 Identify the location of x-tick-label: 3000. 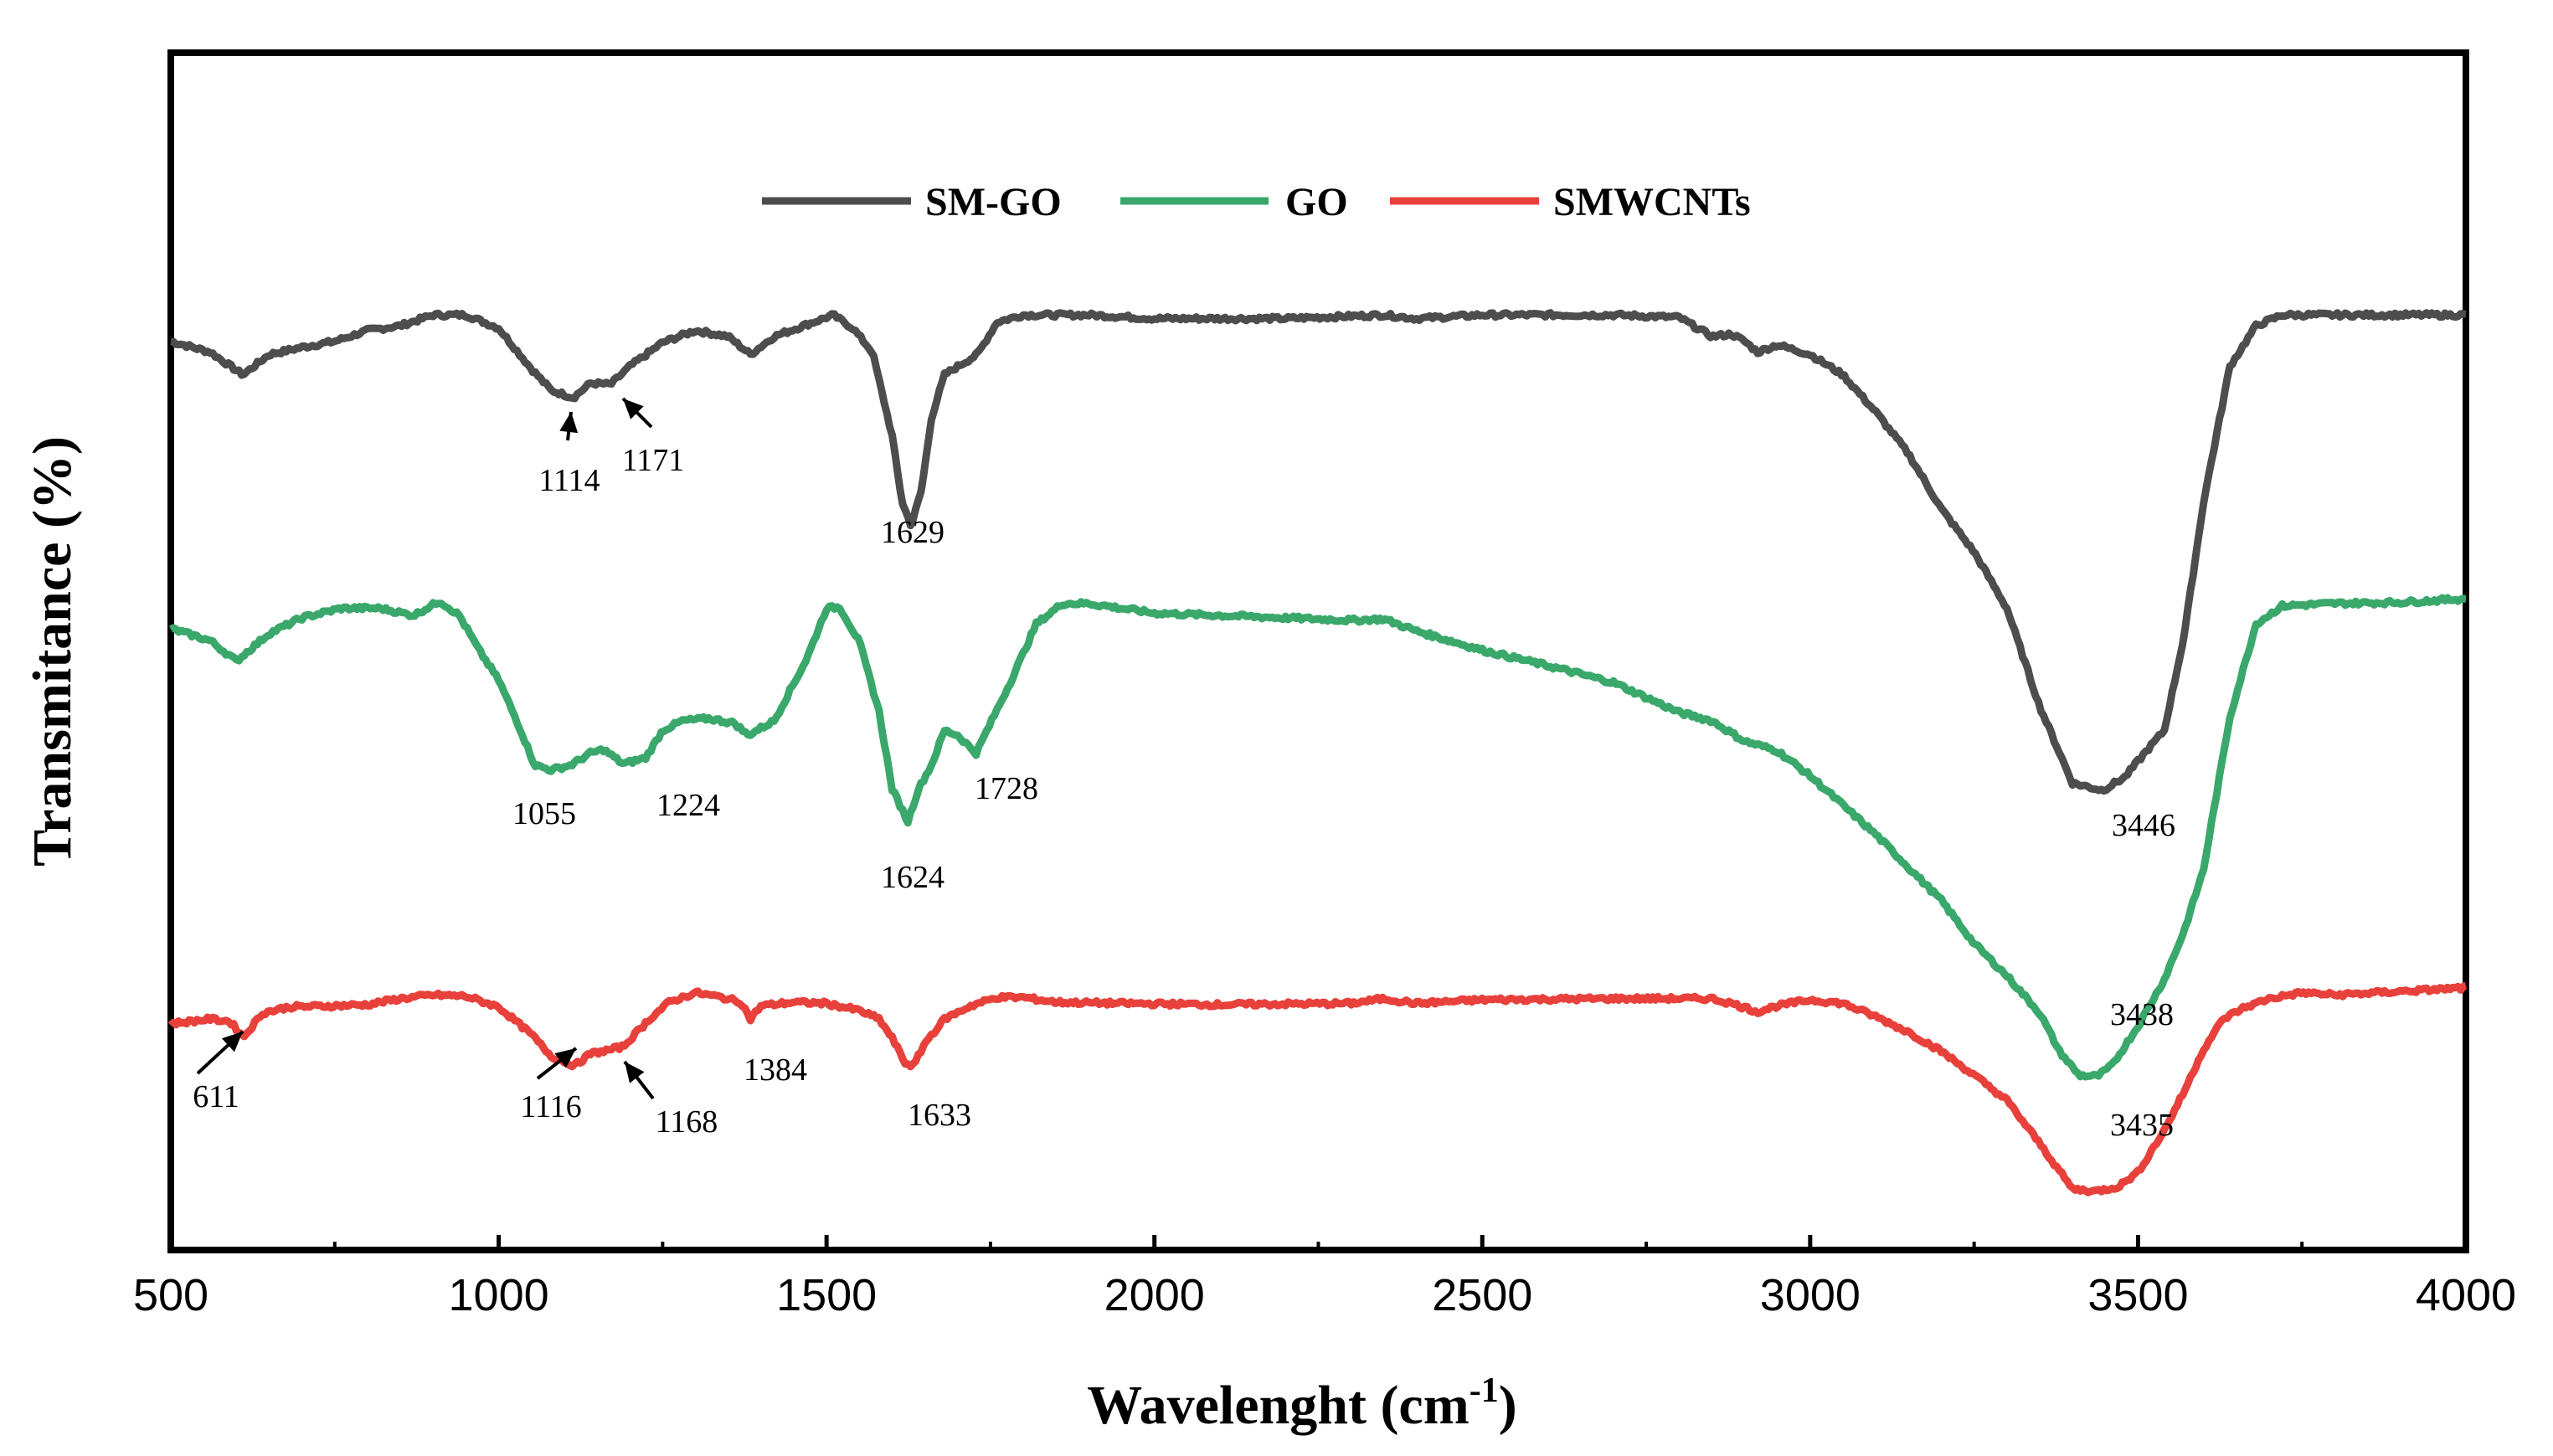
(1811, 1295).